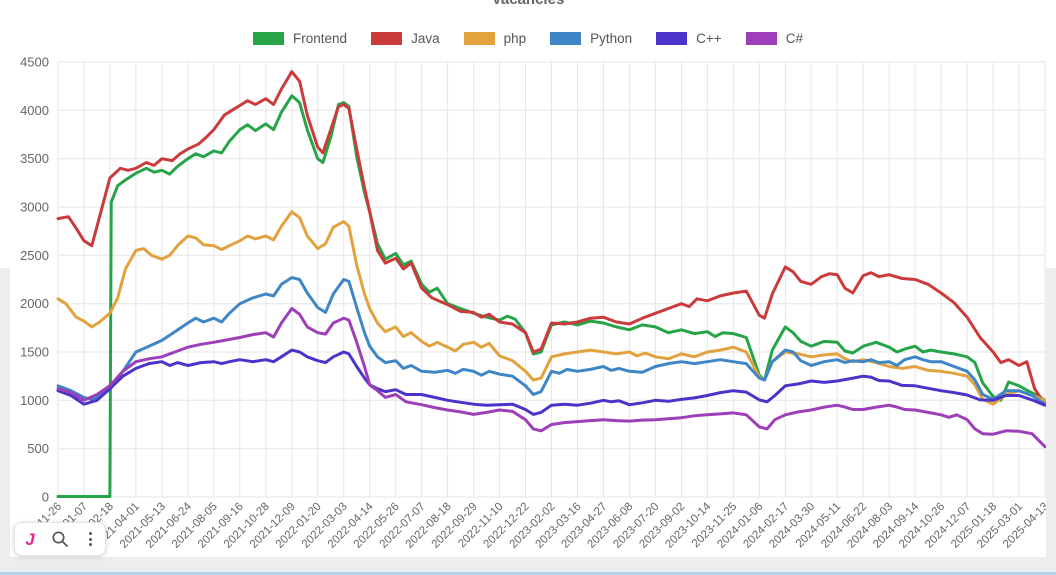 The image size is (1056, 575). I want to click on legend-label: Frontend, so click(320, 38).